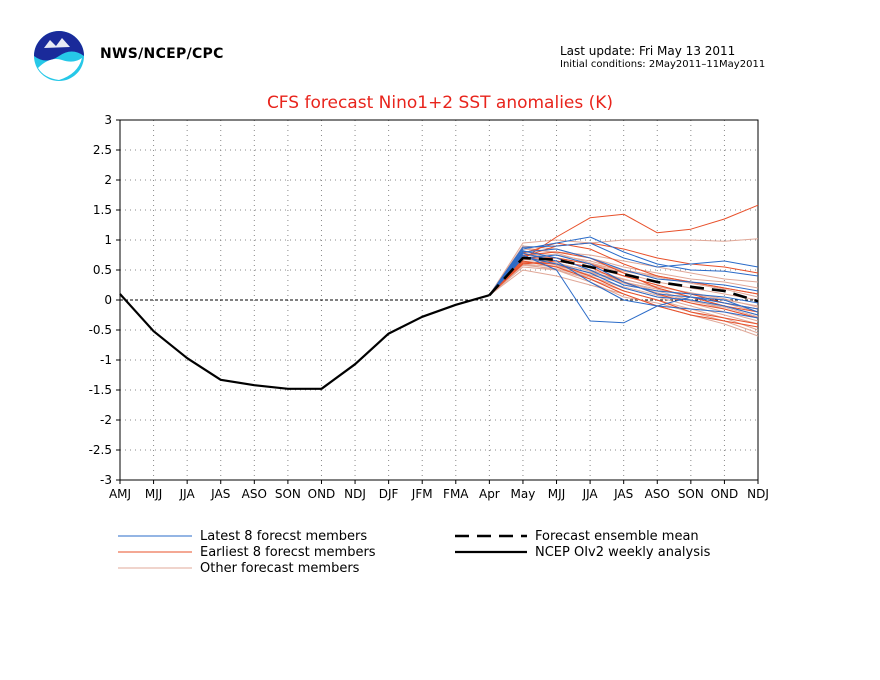 Image resolution: width=880 pixels, height=680 pixels. What do you see at coordinates (102, 270) in the screenshot?
I see `y-tick-label: 0.5` at bounding box center [102, 270].